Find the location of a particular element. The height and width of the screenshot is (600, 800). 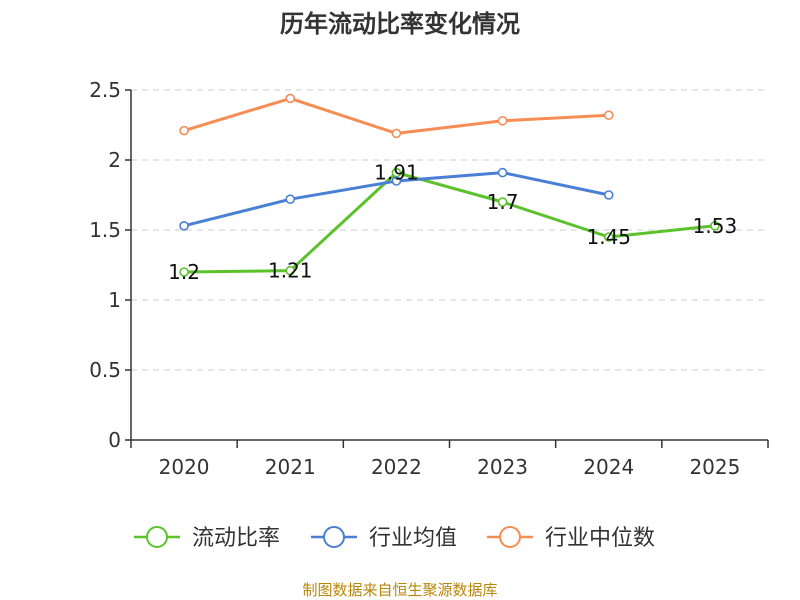

data-label: 1.45 is located at coordinates (608, 237).